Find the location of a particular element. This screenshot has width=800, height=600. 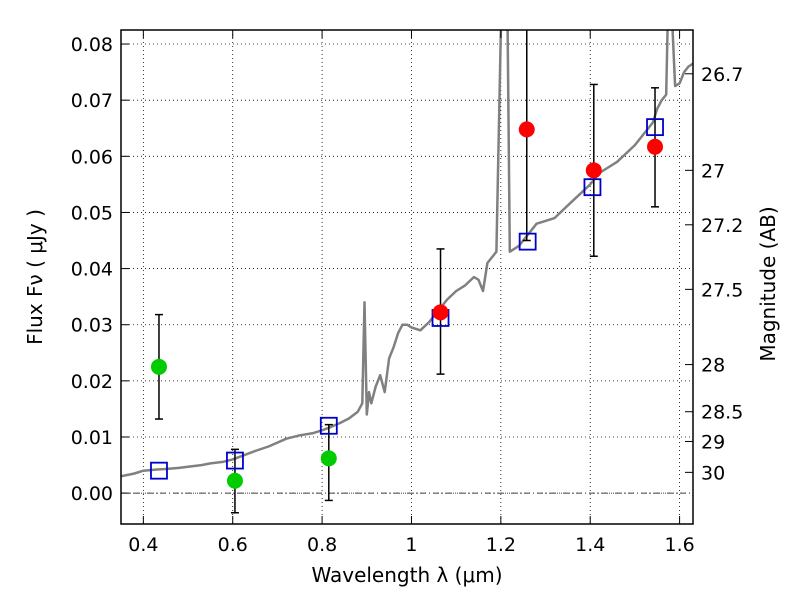

y2-tick-label: 30 is located at coordinates (713, 473).